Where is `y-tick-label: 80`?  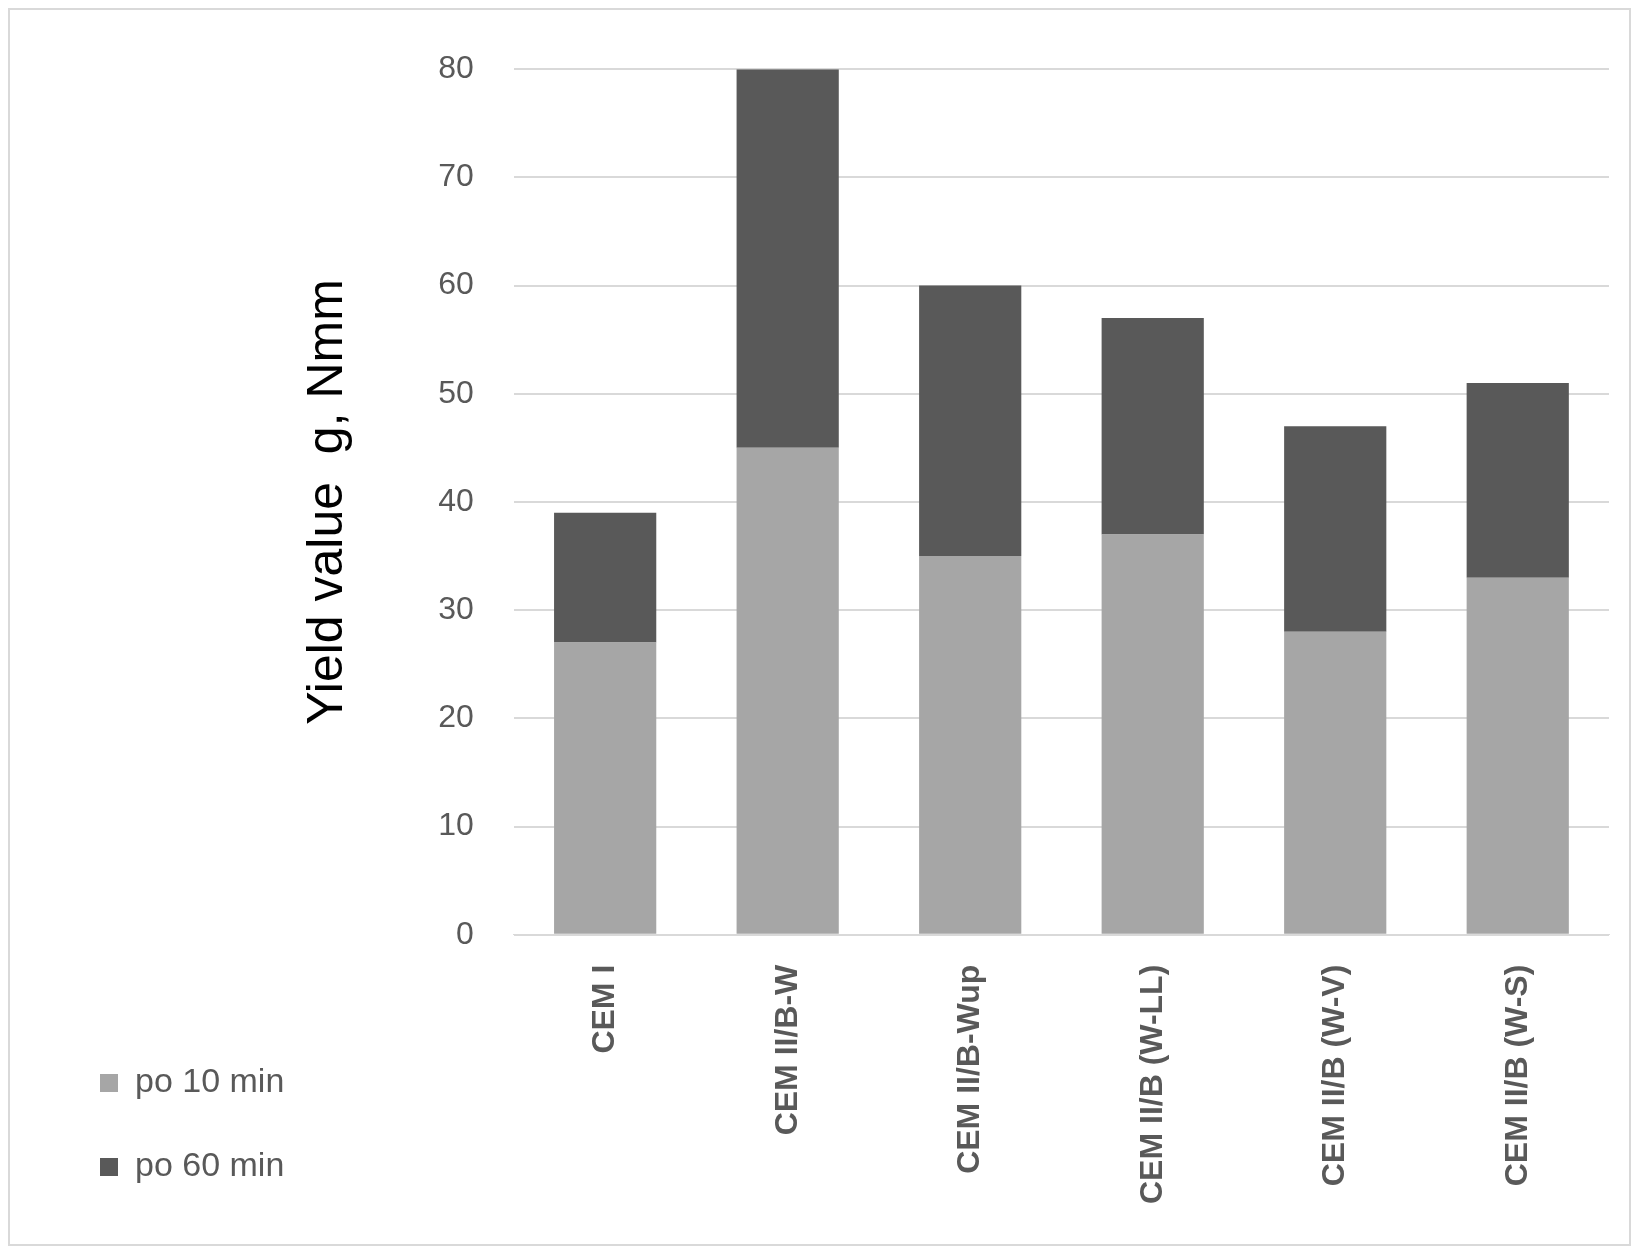 y-tick-label: 80 is located at coordinates (456, 67).